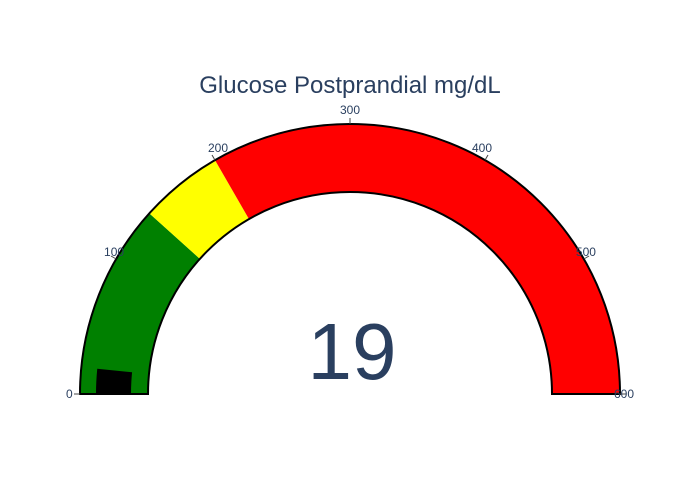 Image resolution: width=700 pixels, height=500 pixels. I want to click on gauge-tick-label-400: 400, so click(482, 148).